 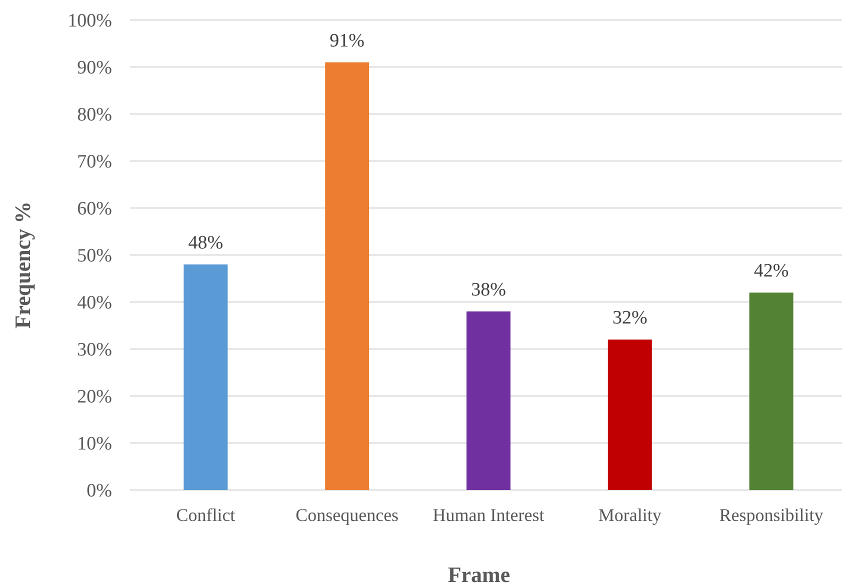 What do you see at coordinates (630, 515) in the screenshot?
I see `x-tick-label: Morality` at bounding box center [630, 515].